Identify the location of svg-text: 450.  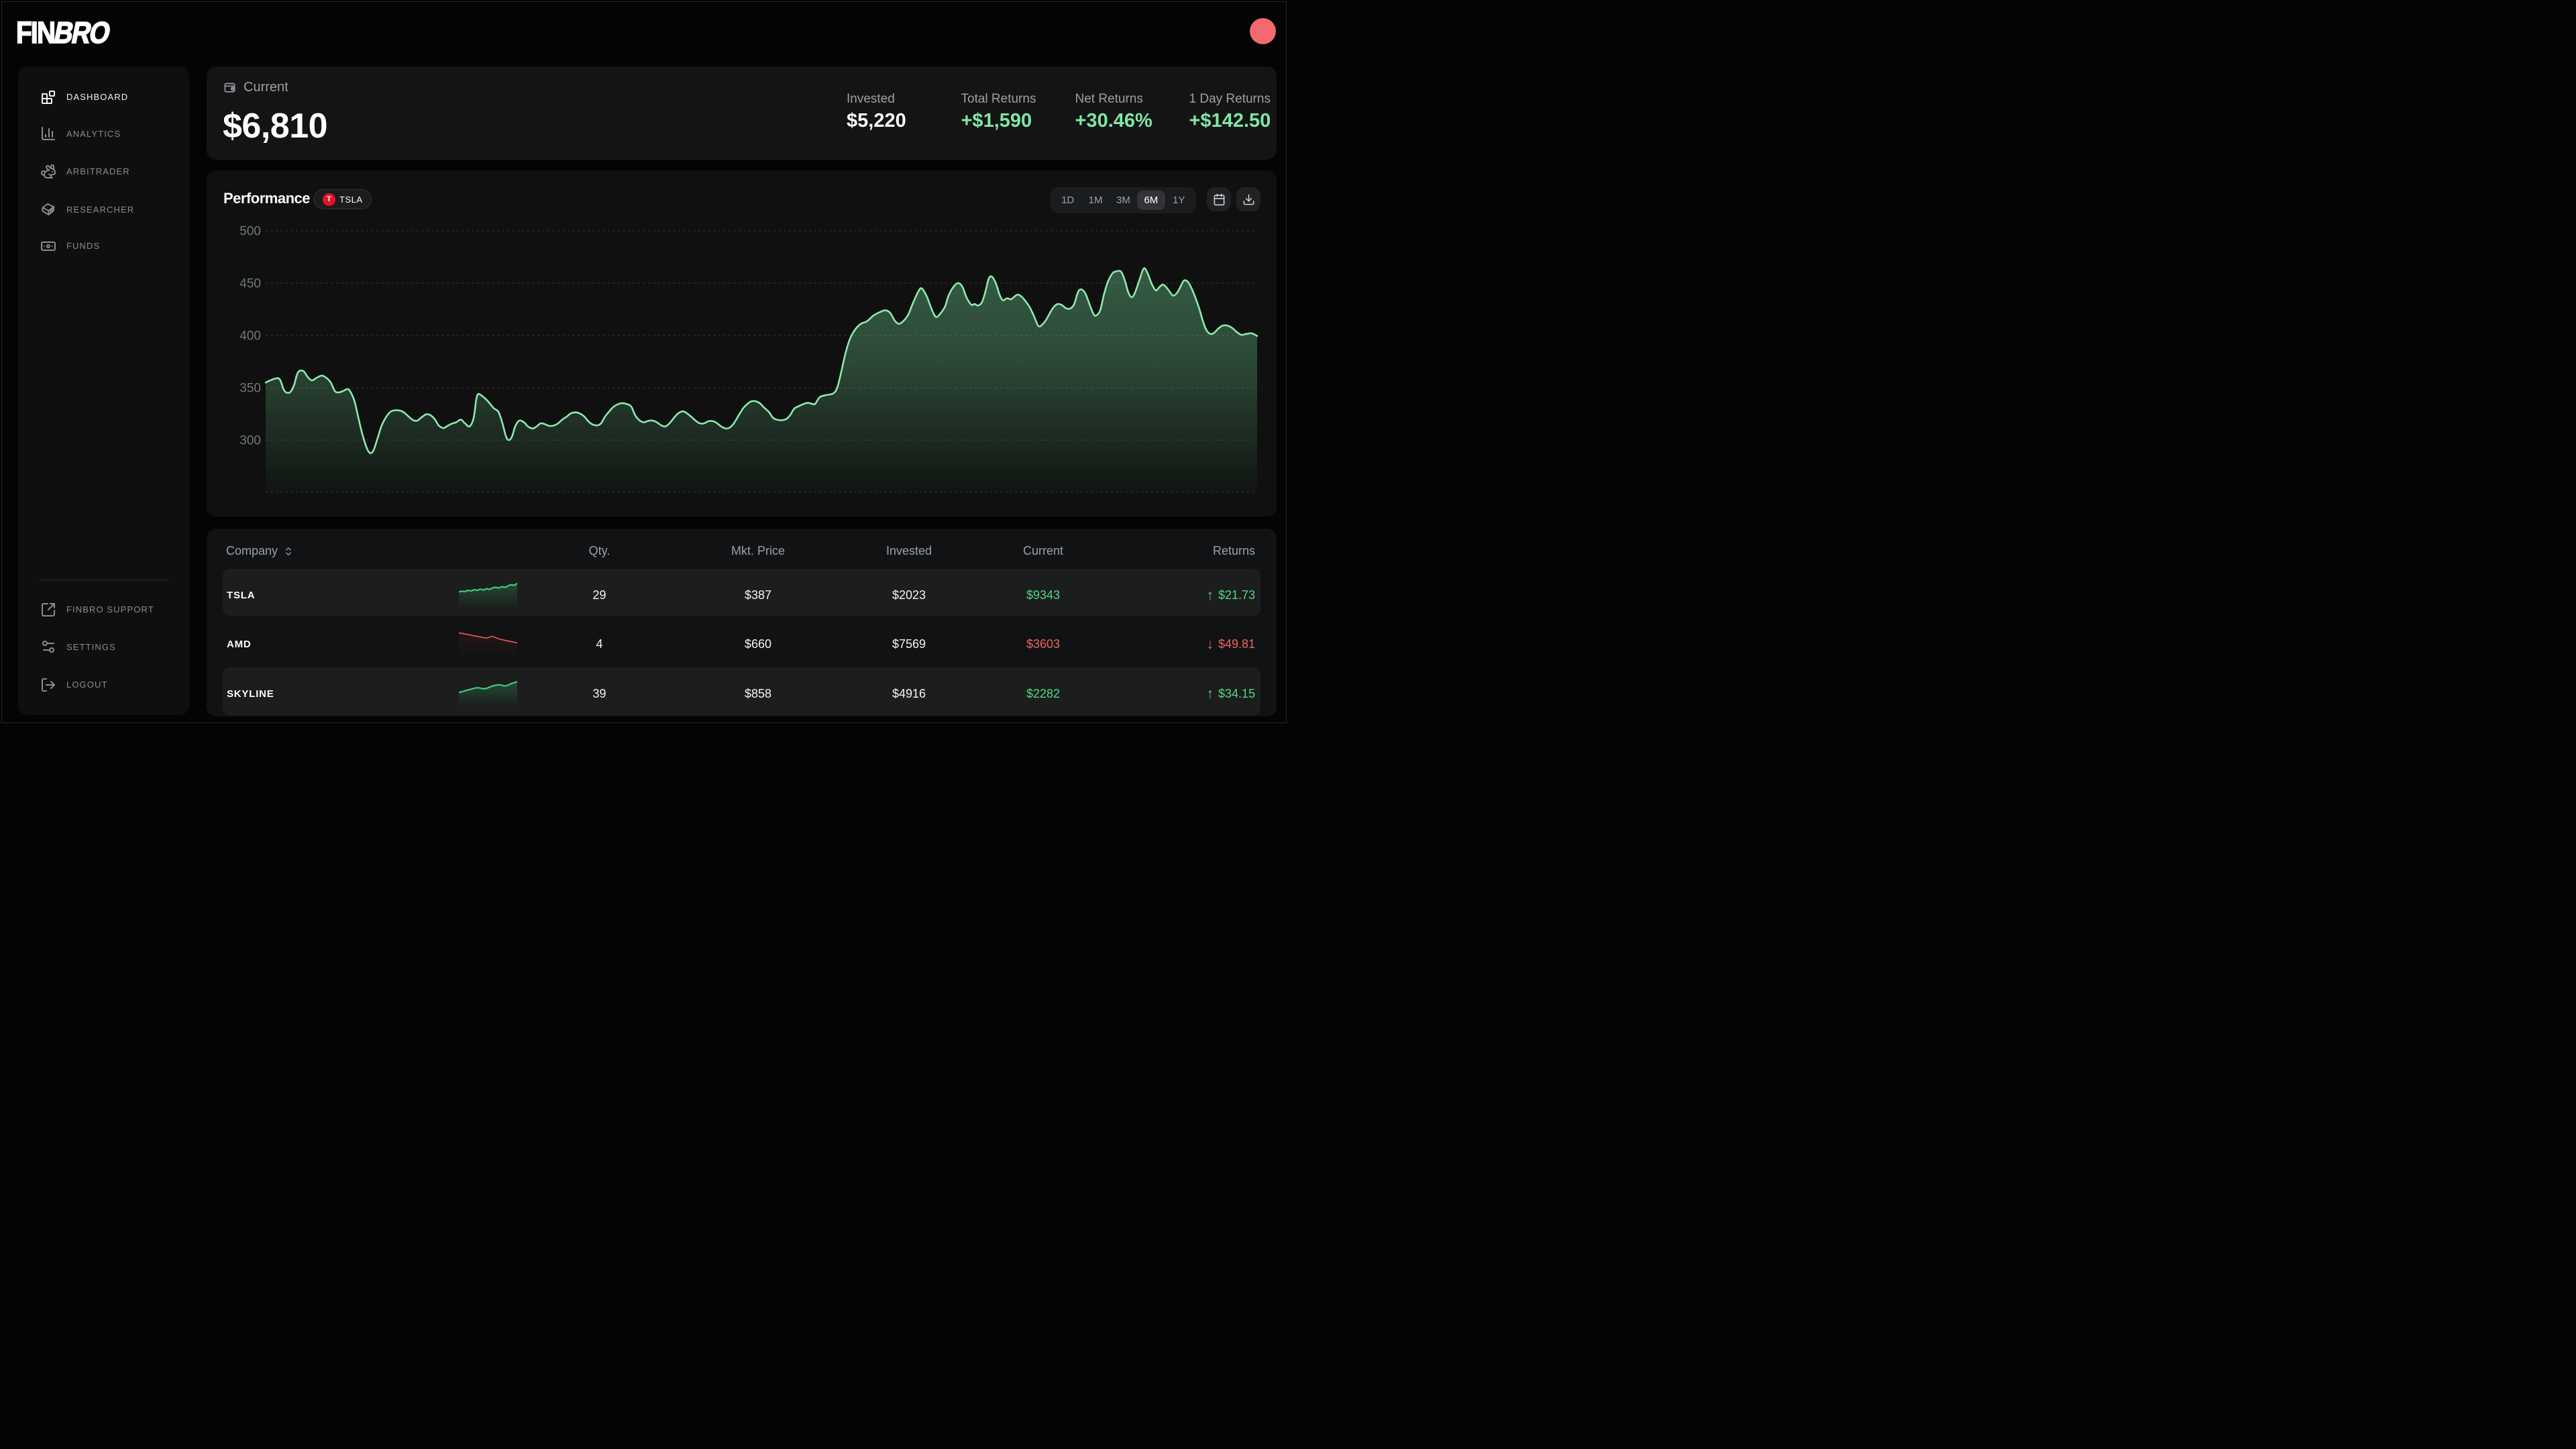
(250, 284).